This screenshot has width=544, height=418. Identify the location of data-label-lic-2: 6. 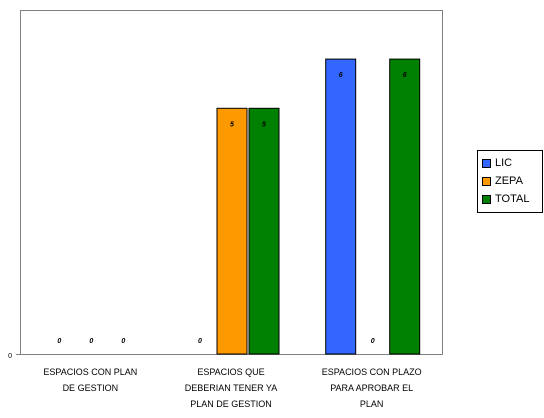
(341, 75).